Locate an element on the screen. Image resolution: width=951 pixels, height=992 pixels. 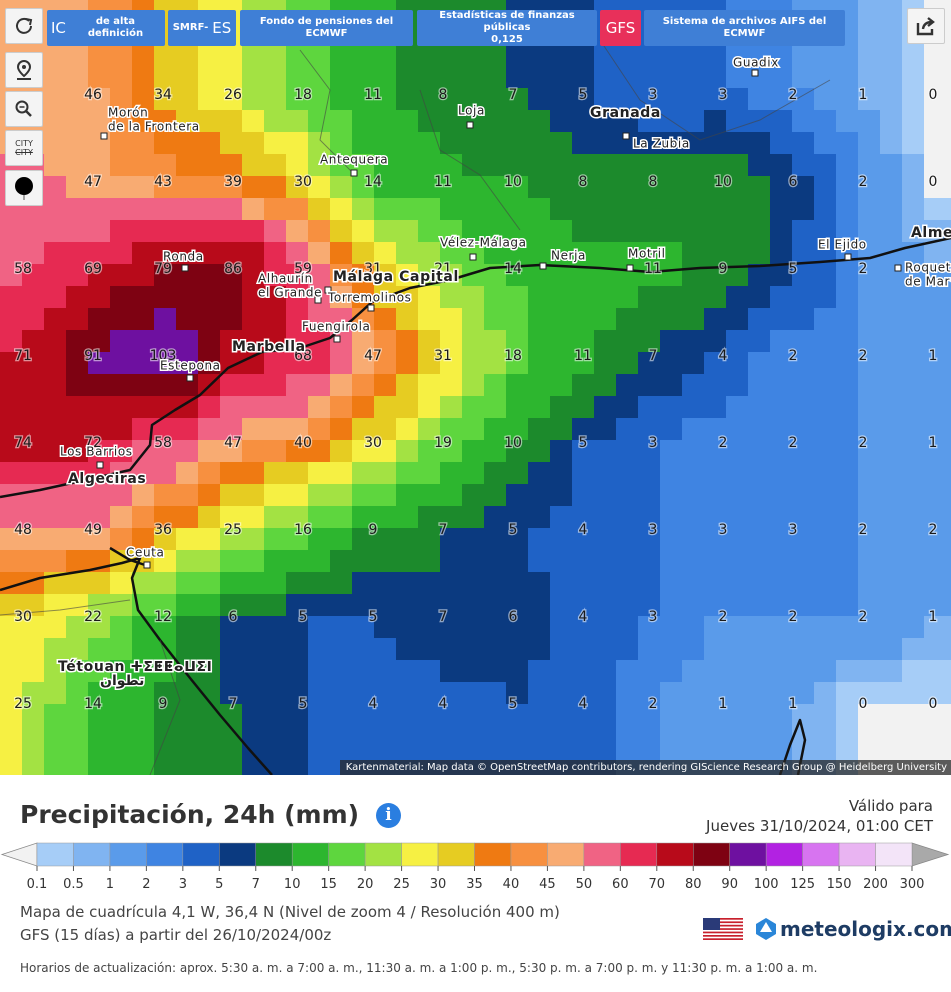
smrf-button: SMRF- ES is located at coordinates (202, 28).